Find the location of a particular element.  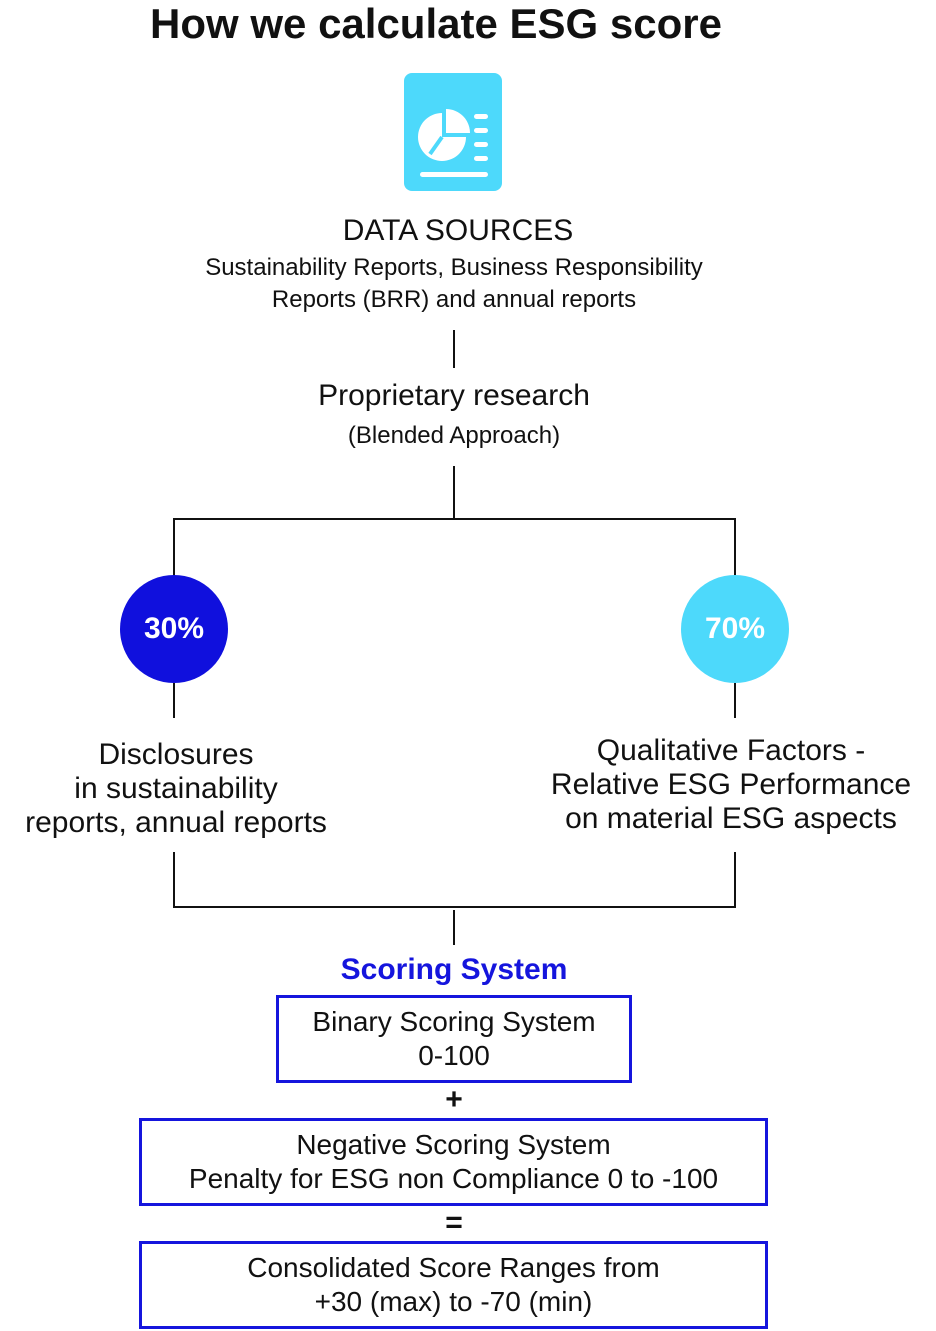

connector-merge-scoring is located at coordinates (454, 927).